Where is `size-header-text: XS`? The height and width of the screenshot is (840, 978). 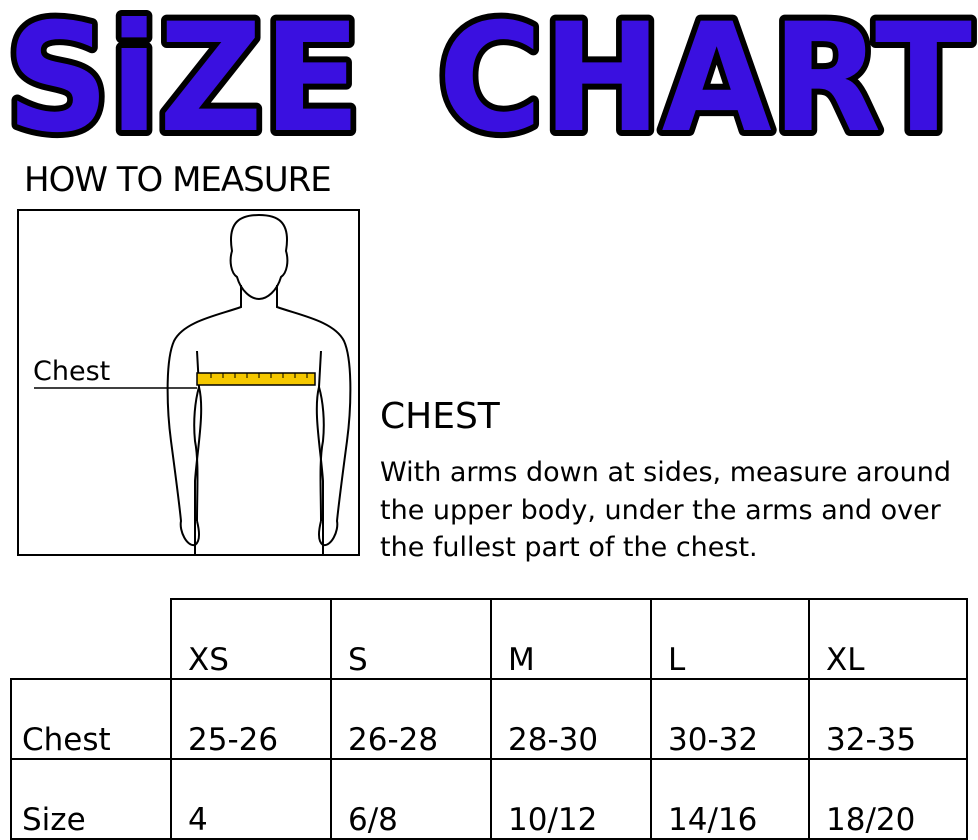 size-header-text: XS is located at coordinates (208, 660).